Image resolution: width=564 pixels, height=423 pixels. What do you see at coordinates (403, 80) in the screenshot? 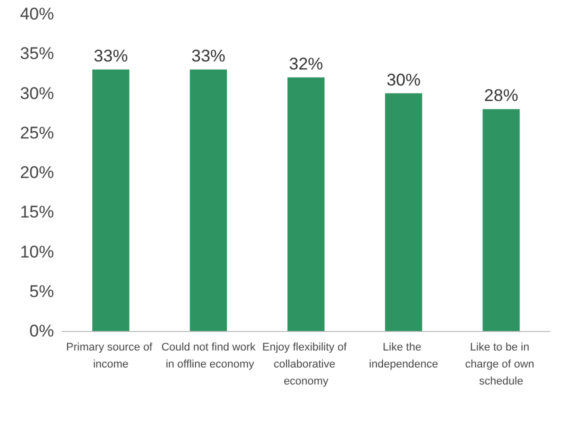
I see `data-label: 30%` at bounding box center [403, 80].